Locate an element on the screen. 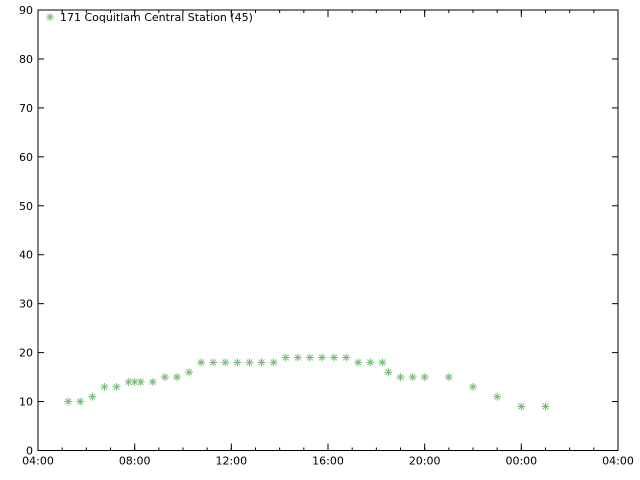  x-tick-label: 00:00 is located at coordinates (521, 461).